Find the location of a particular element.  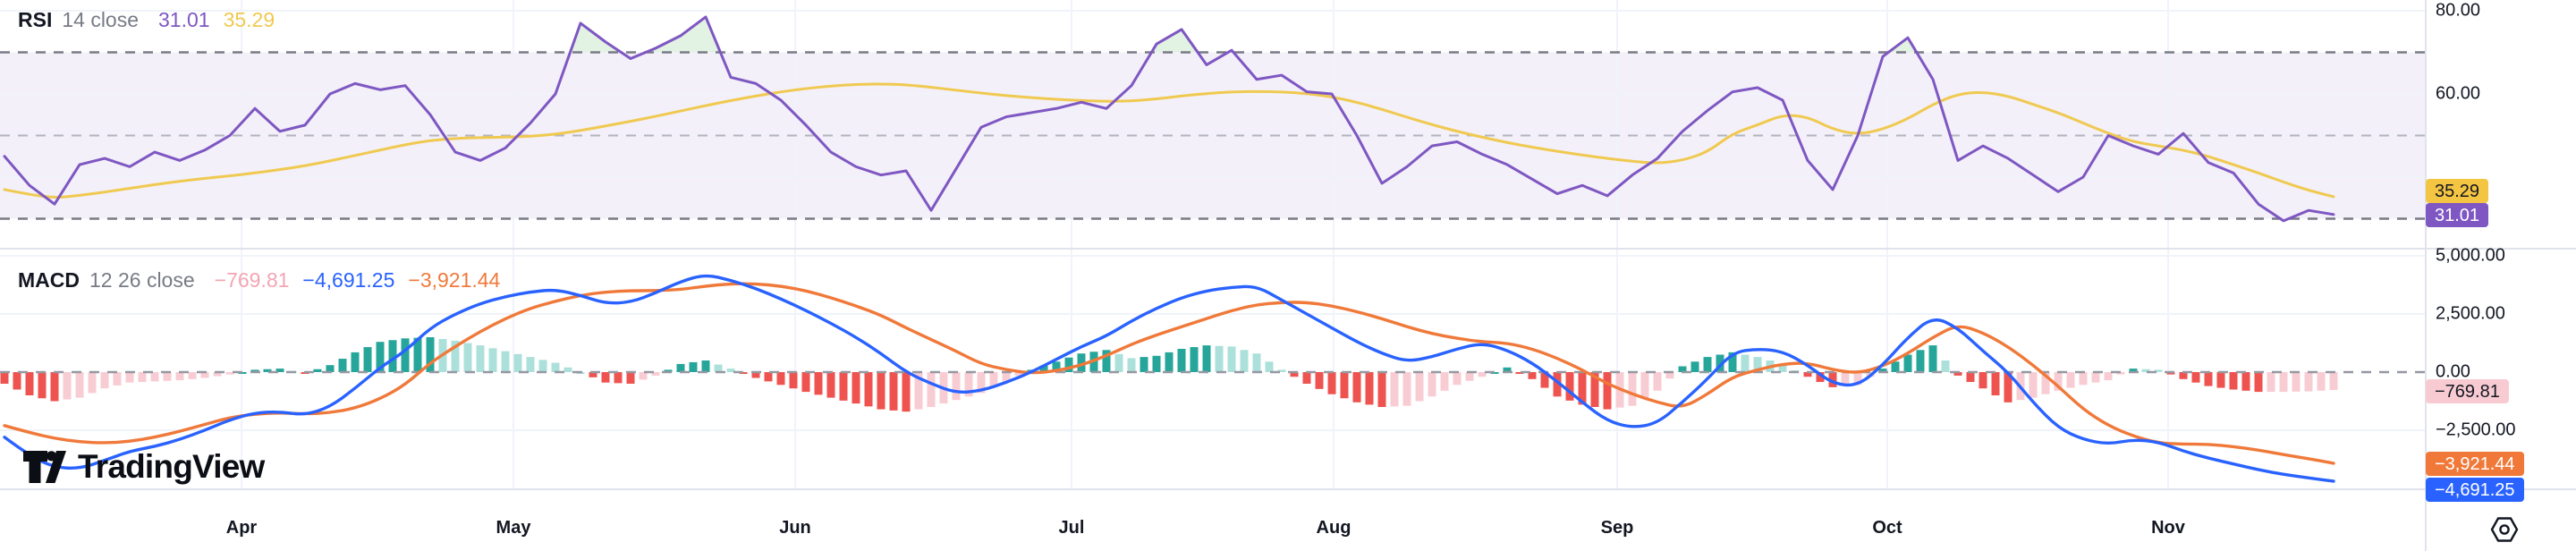

tradingview-logo: TradingView is located at coordinates (144, 467).